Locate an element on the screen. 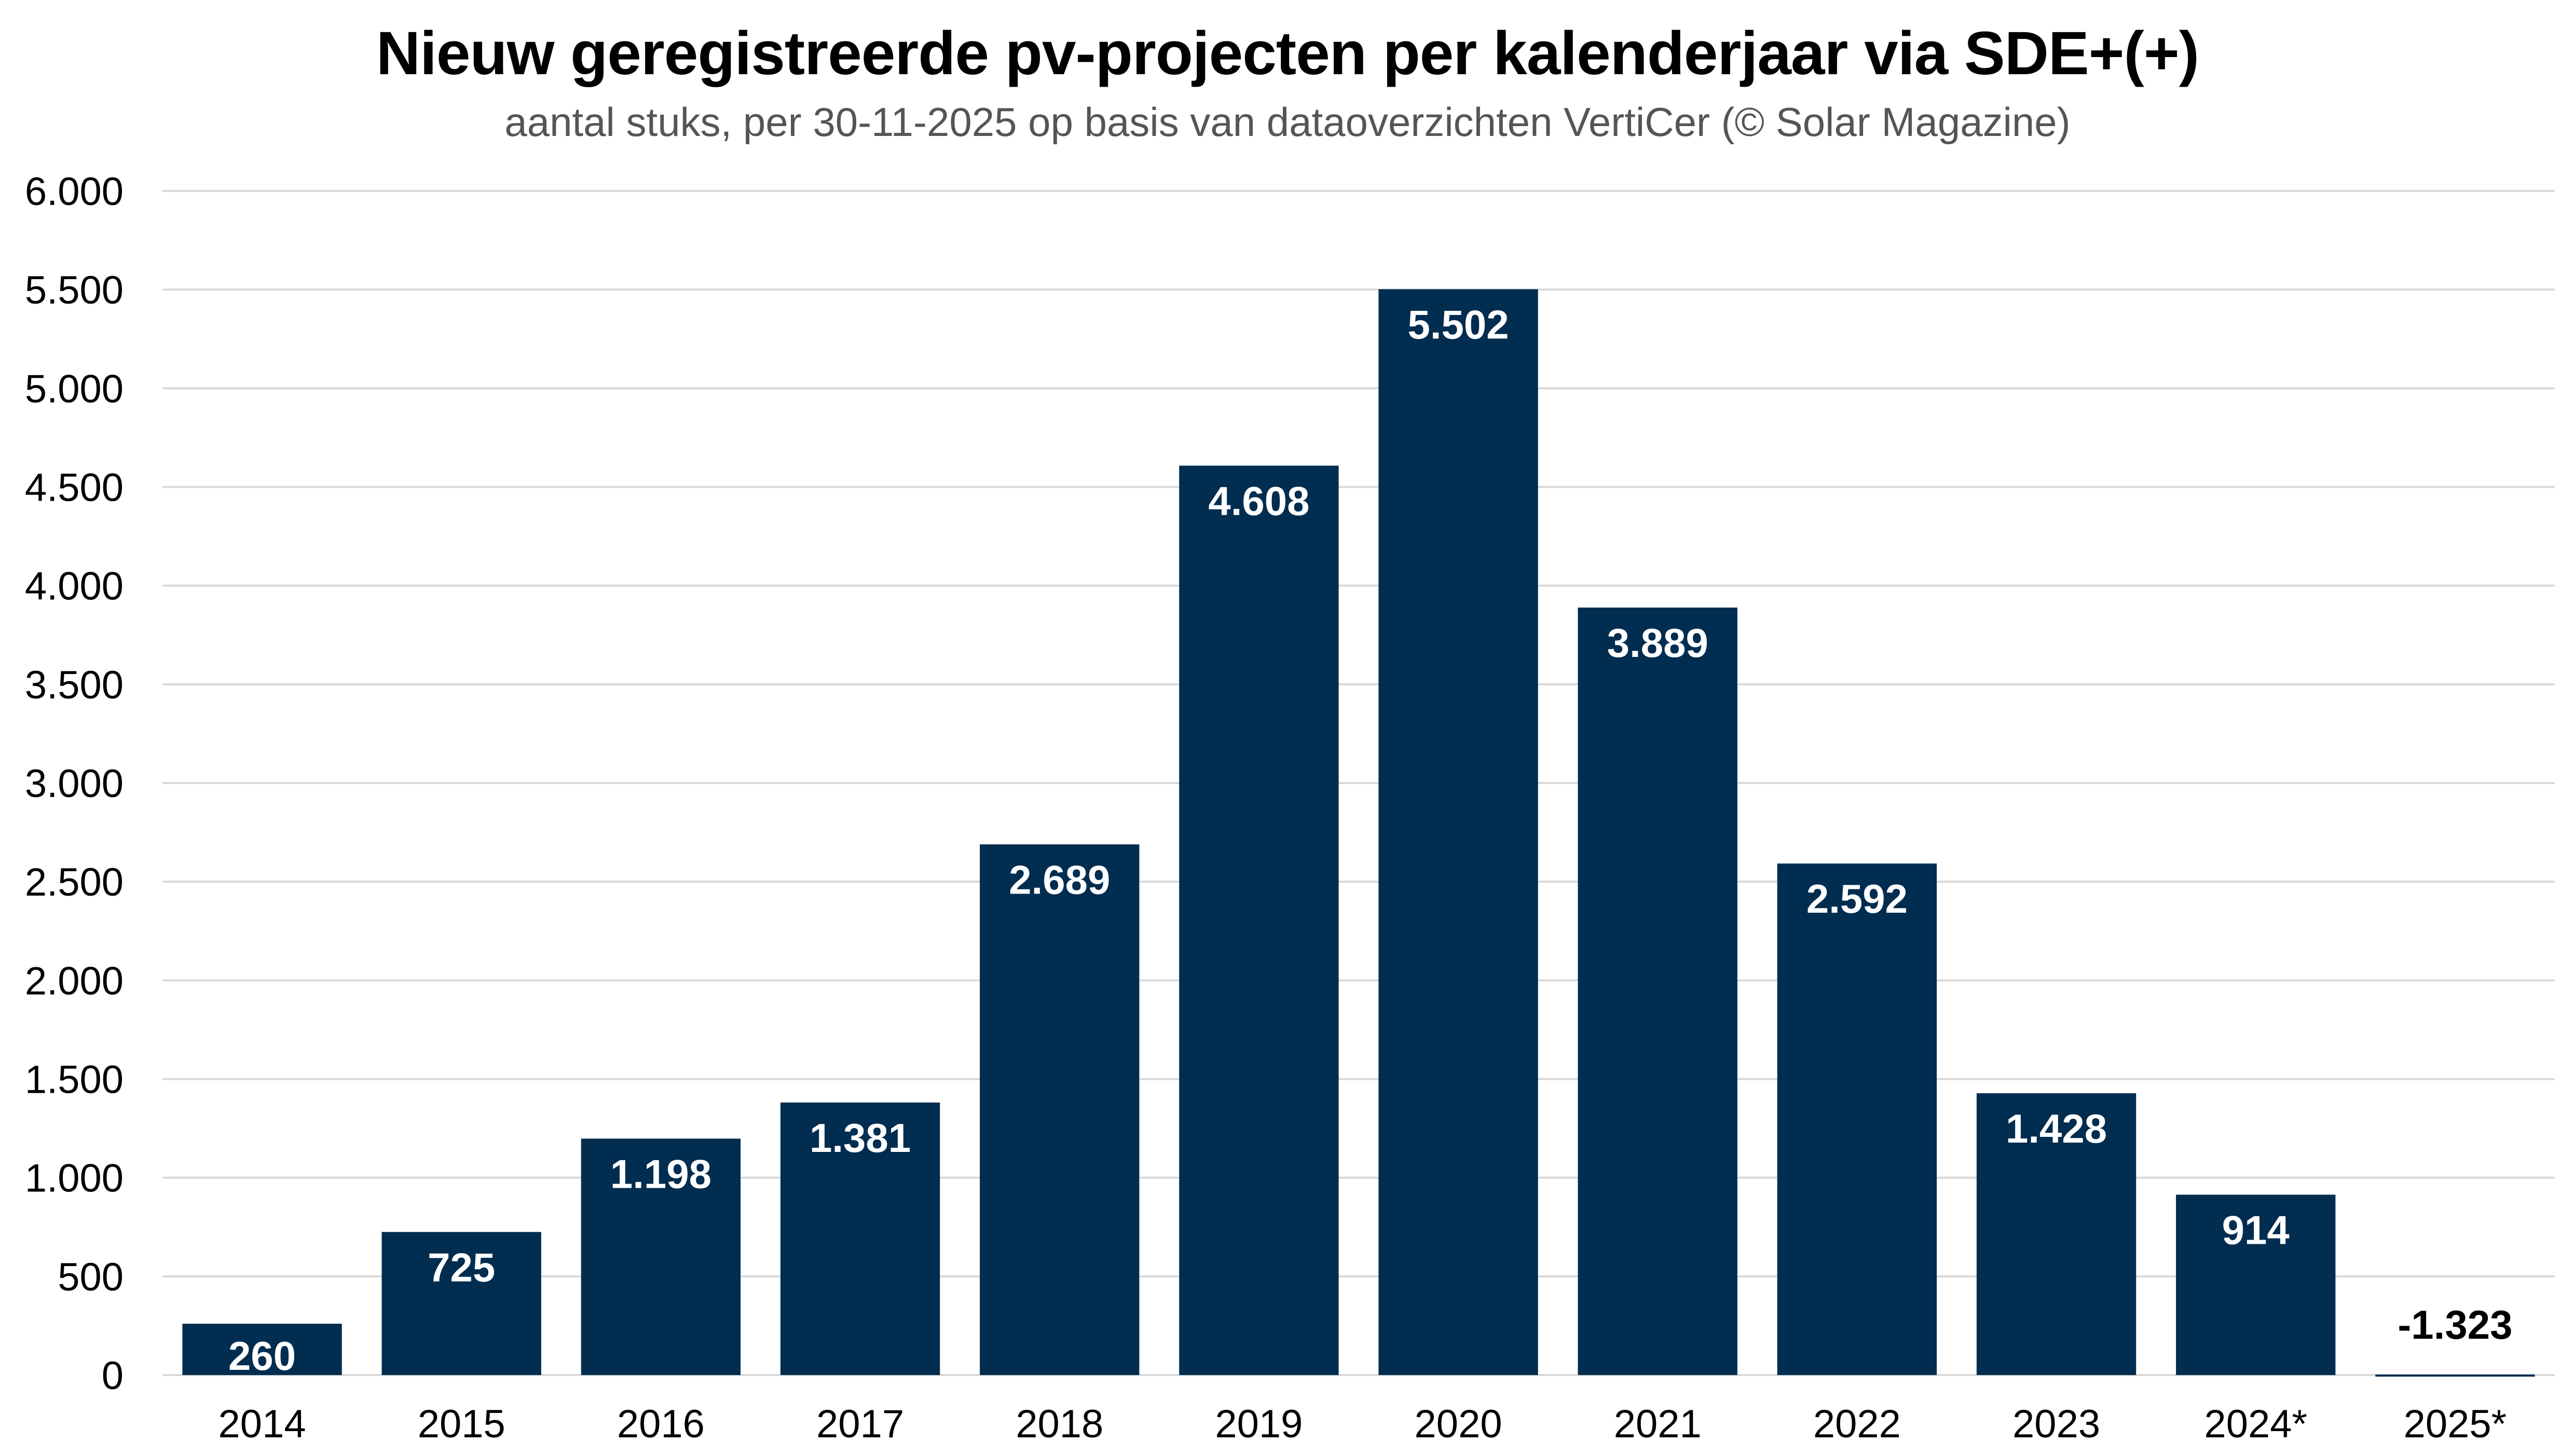  y-tick-label: 3.500 is located at coordinates (74, 685).